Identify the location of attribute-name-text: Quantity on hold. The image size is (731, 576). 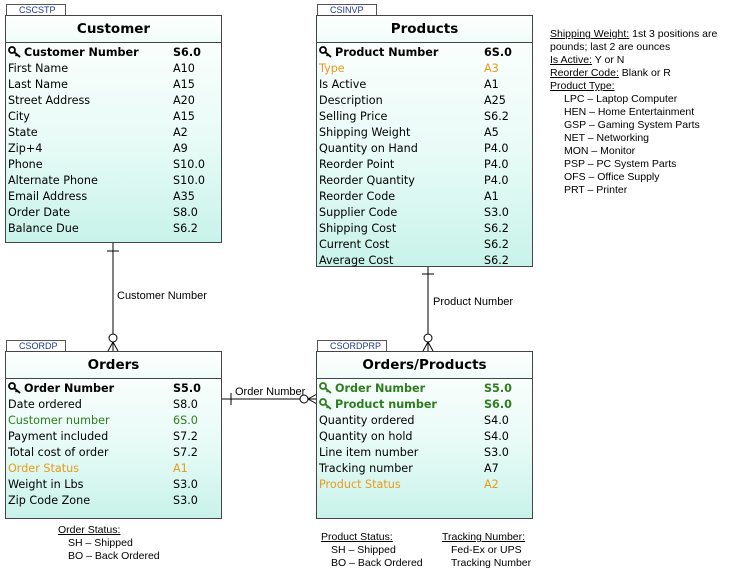
(366, 436).